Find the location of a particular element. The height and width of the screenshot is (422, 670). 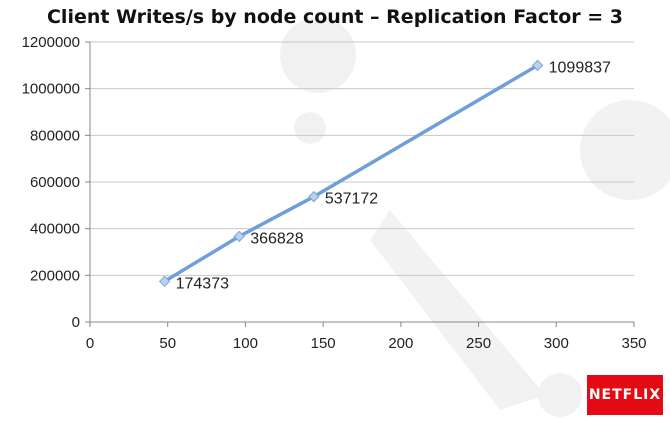

y-tick-label: 800000 is located at coordinates (55, 135).